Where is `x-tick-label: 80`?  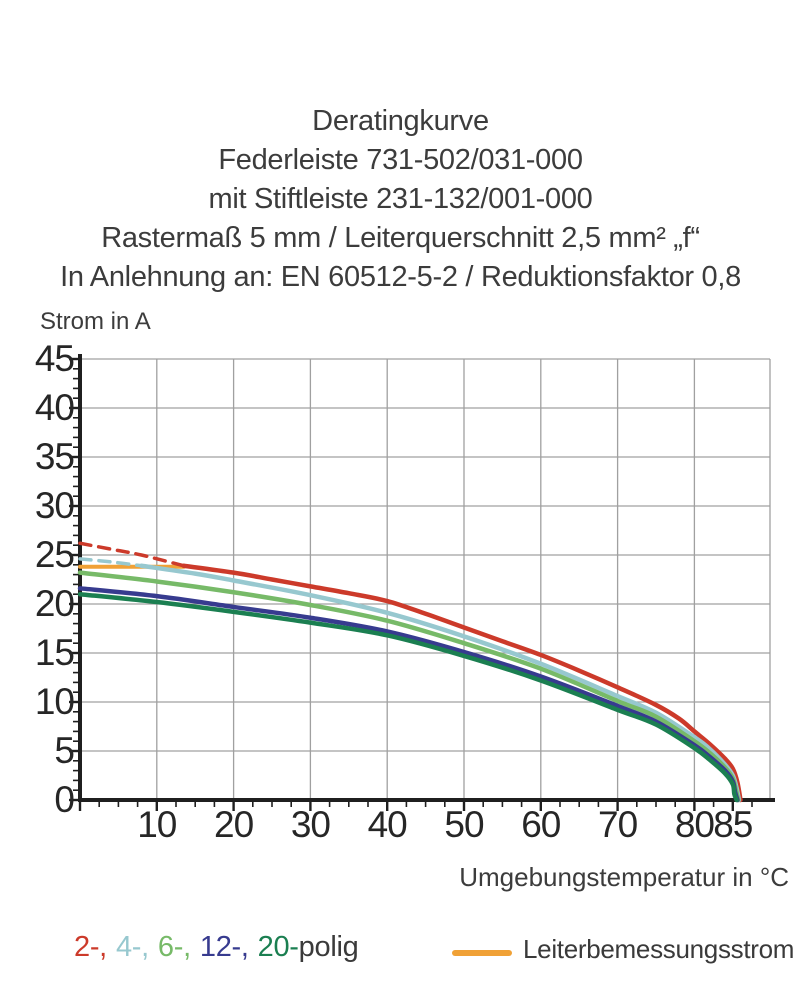
x-tick-label: 80 is located at coordinates (694, 824).